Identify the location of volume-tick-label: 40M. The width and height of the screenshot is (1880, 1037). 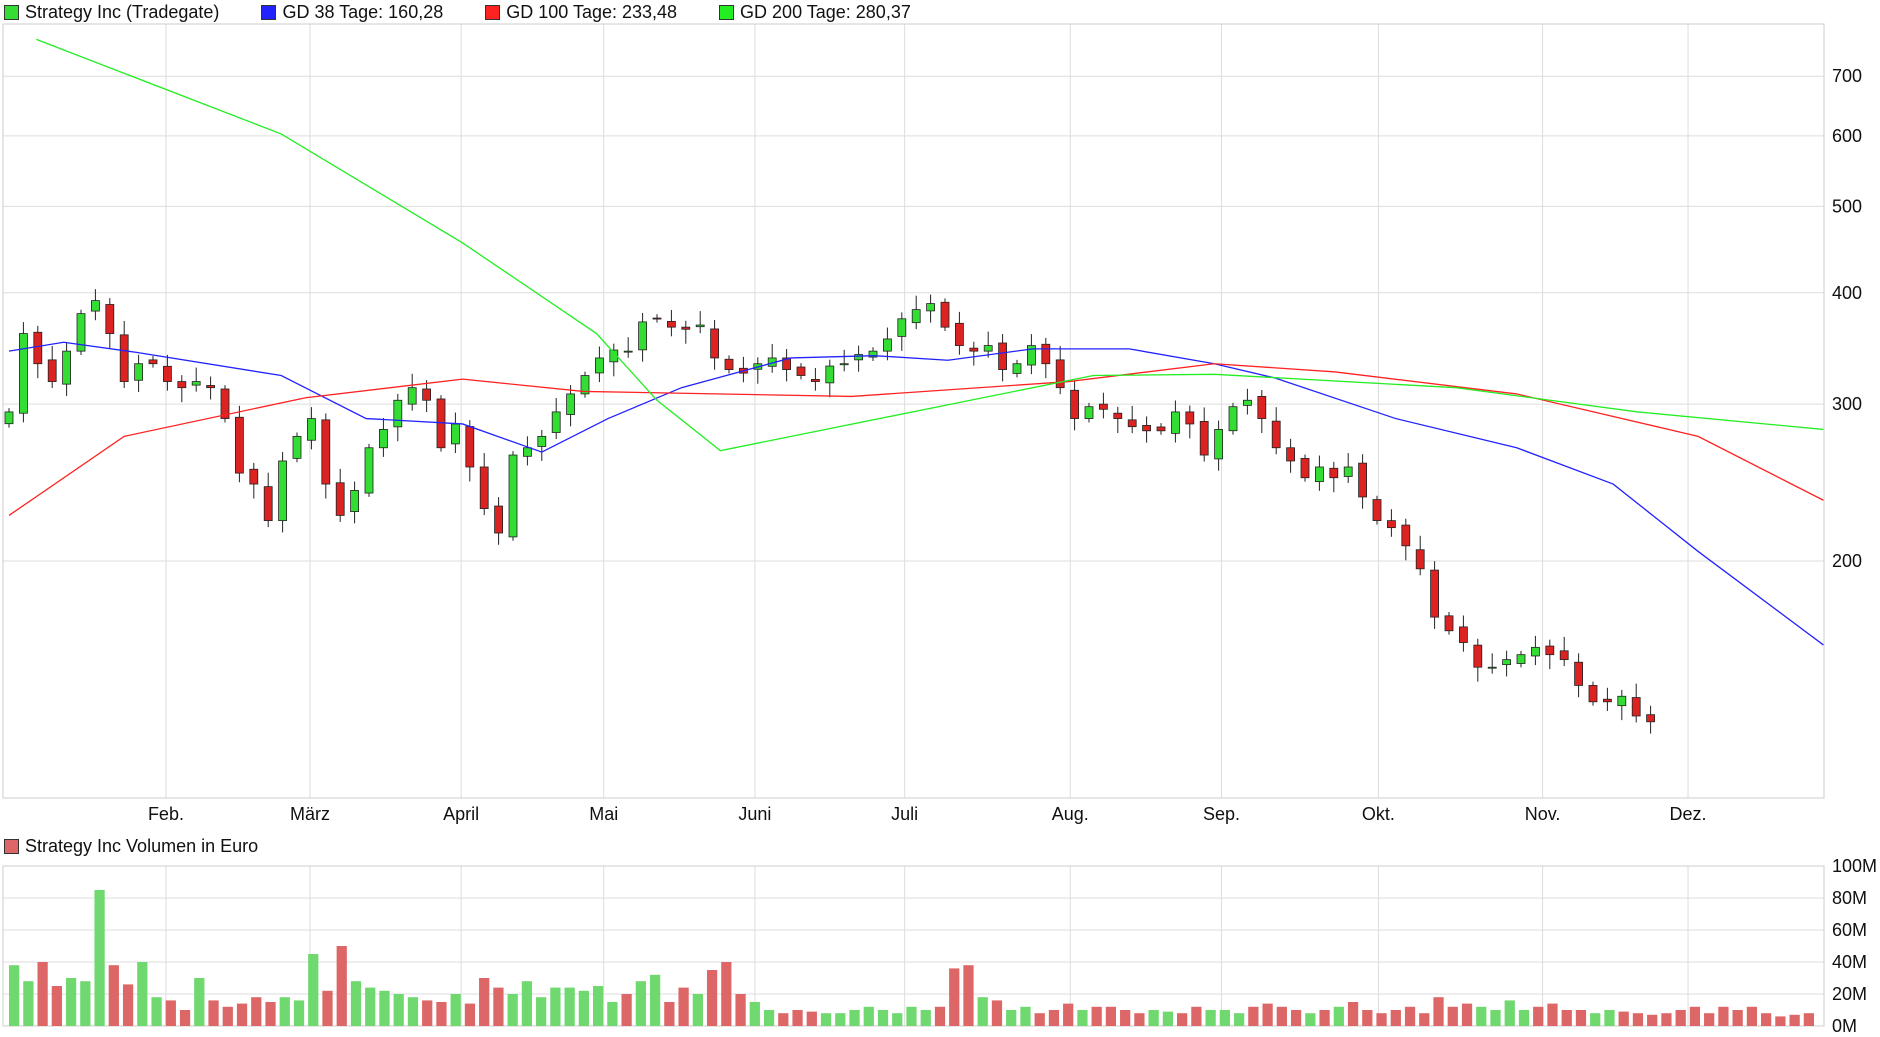
(1849, 962).